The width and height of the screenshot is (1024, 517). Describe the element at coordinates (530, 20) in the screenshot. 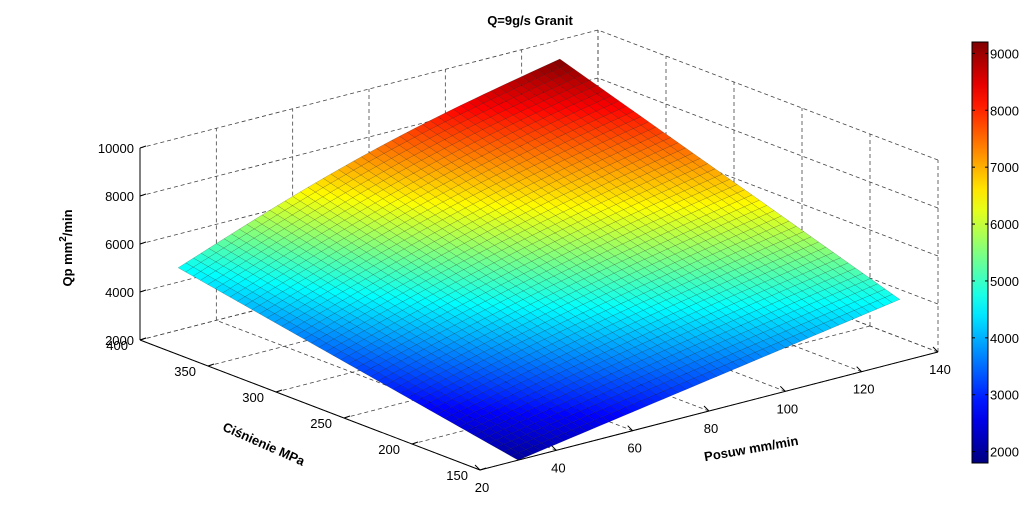

I see `chart-title: Q=9g/s Granit` at that location.